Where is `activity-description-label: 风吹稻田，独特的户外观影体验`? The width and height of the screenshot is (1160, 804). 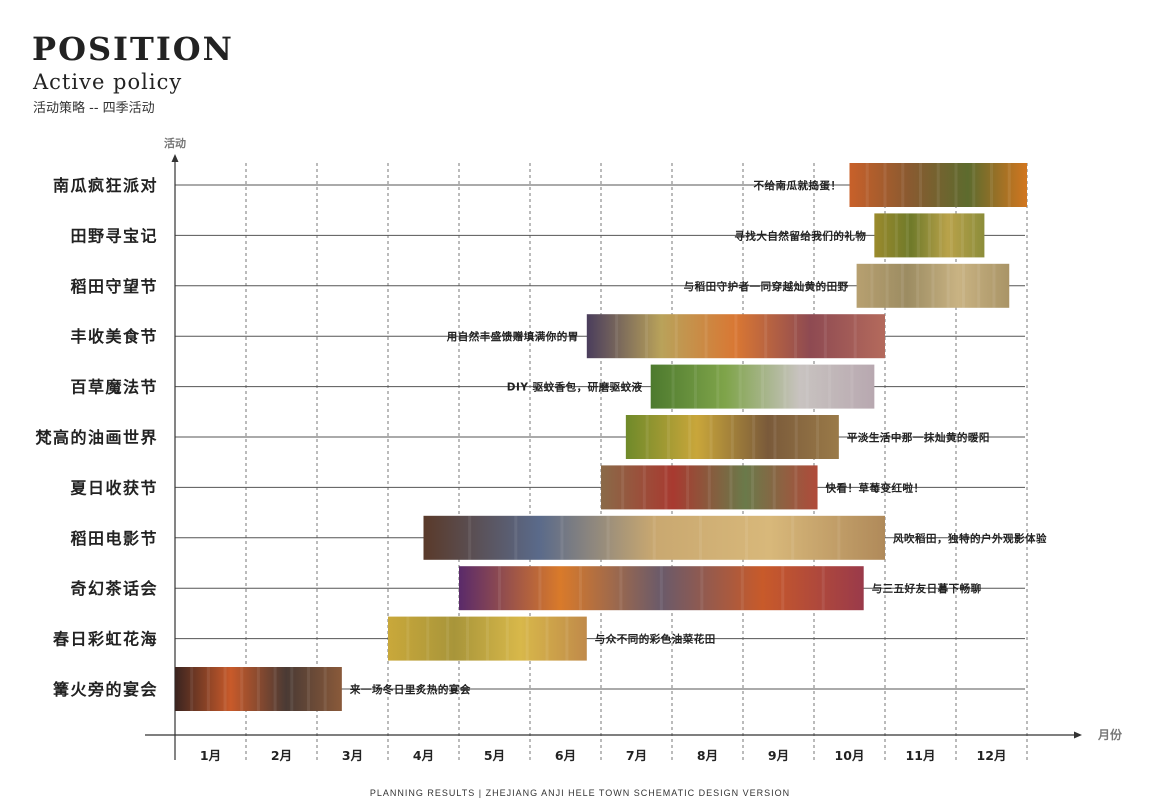 activity-description-label: 风吹稻田，独特的户外观影体验 is located at coordinates (970, 538).